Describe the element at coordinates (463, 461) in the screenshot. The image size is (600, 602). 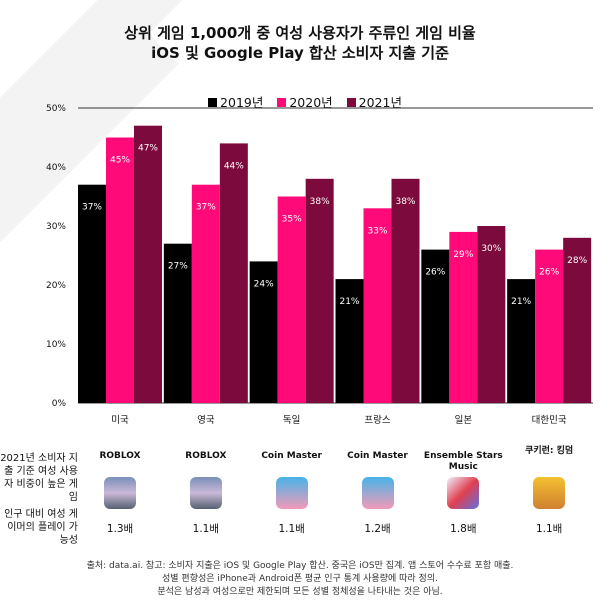
I see `game-name: Ensemble Stars Music` at that location.